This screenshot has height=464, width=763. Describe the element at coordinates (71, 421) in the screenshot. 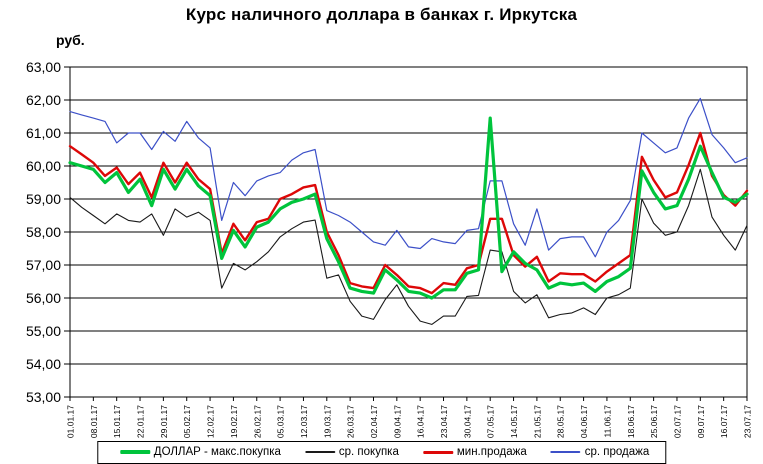

I see `x-tick-label: 01.01.17` at that location.